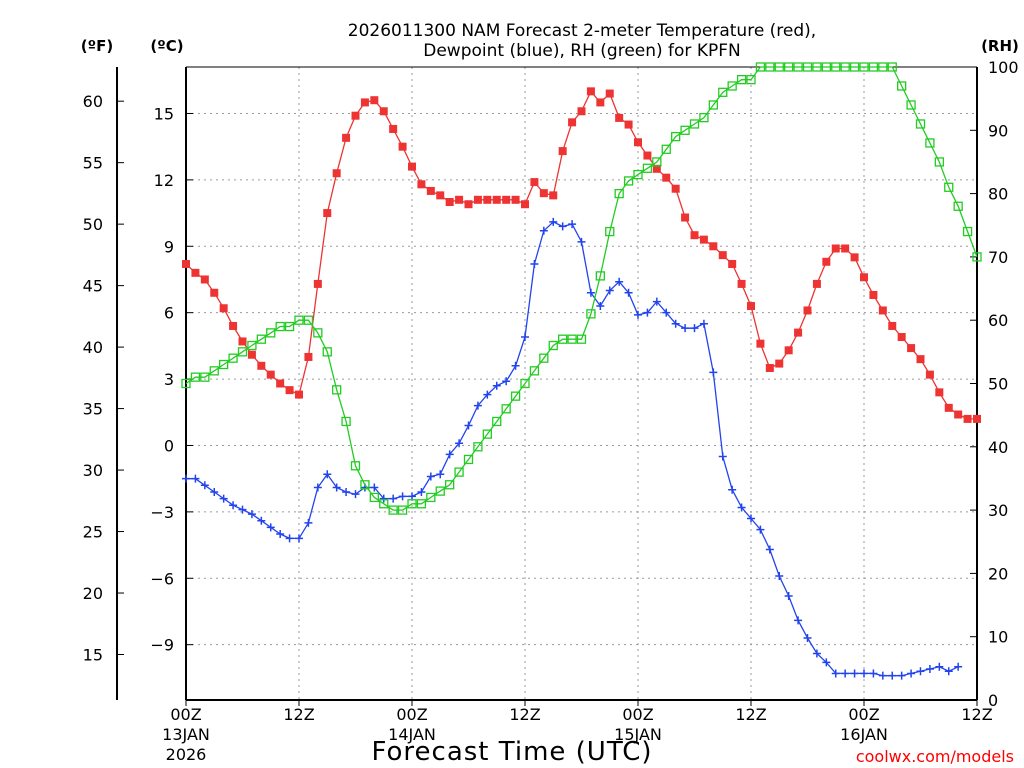 The height and width of the screenshot is (768, 1024). What do you see at coordinates (93, 532) in the screenshot?
I see `fahrenheit-tick-label: 25` at bounding box center [93, 532].